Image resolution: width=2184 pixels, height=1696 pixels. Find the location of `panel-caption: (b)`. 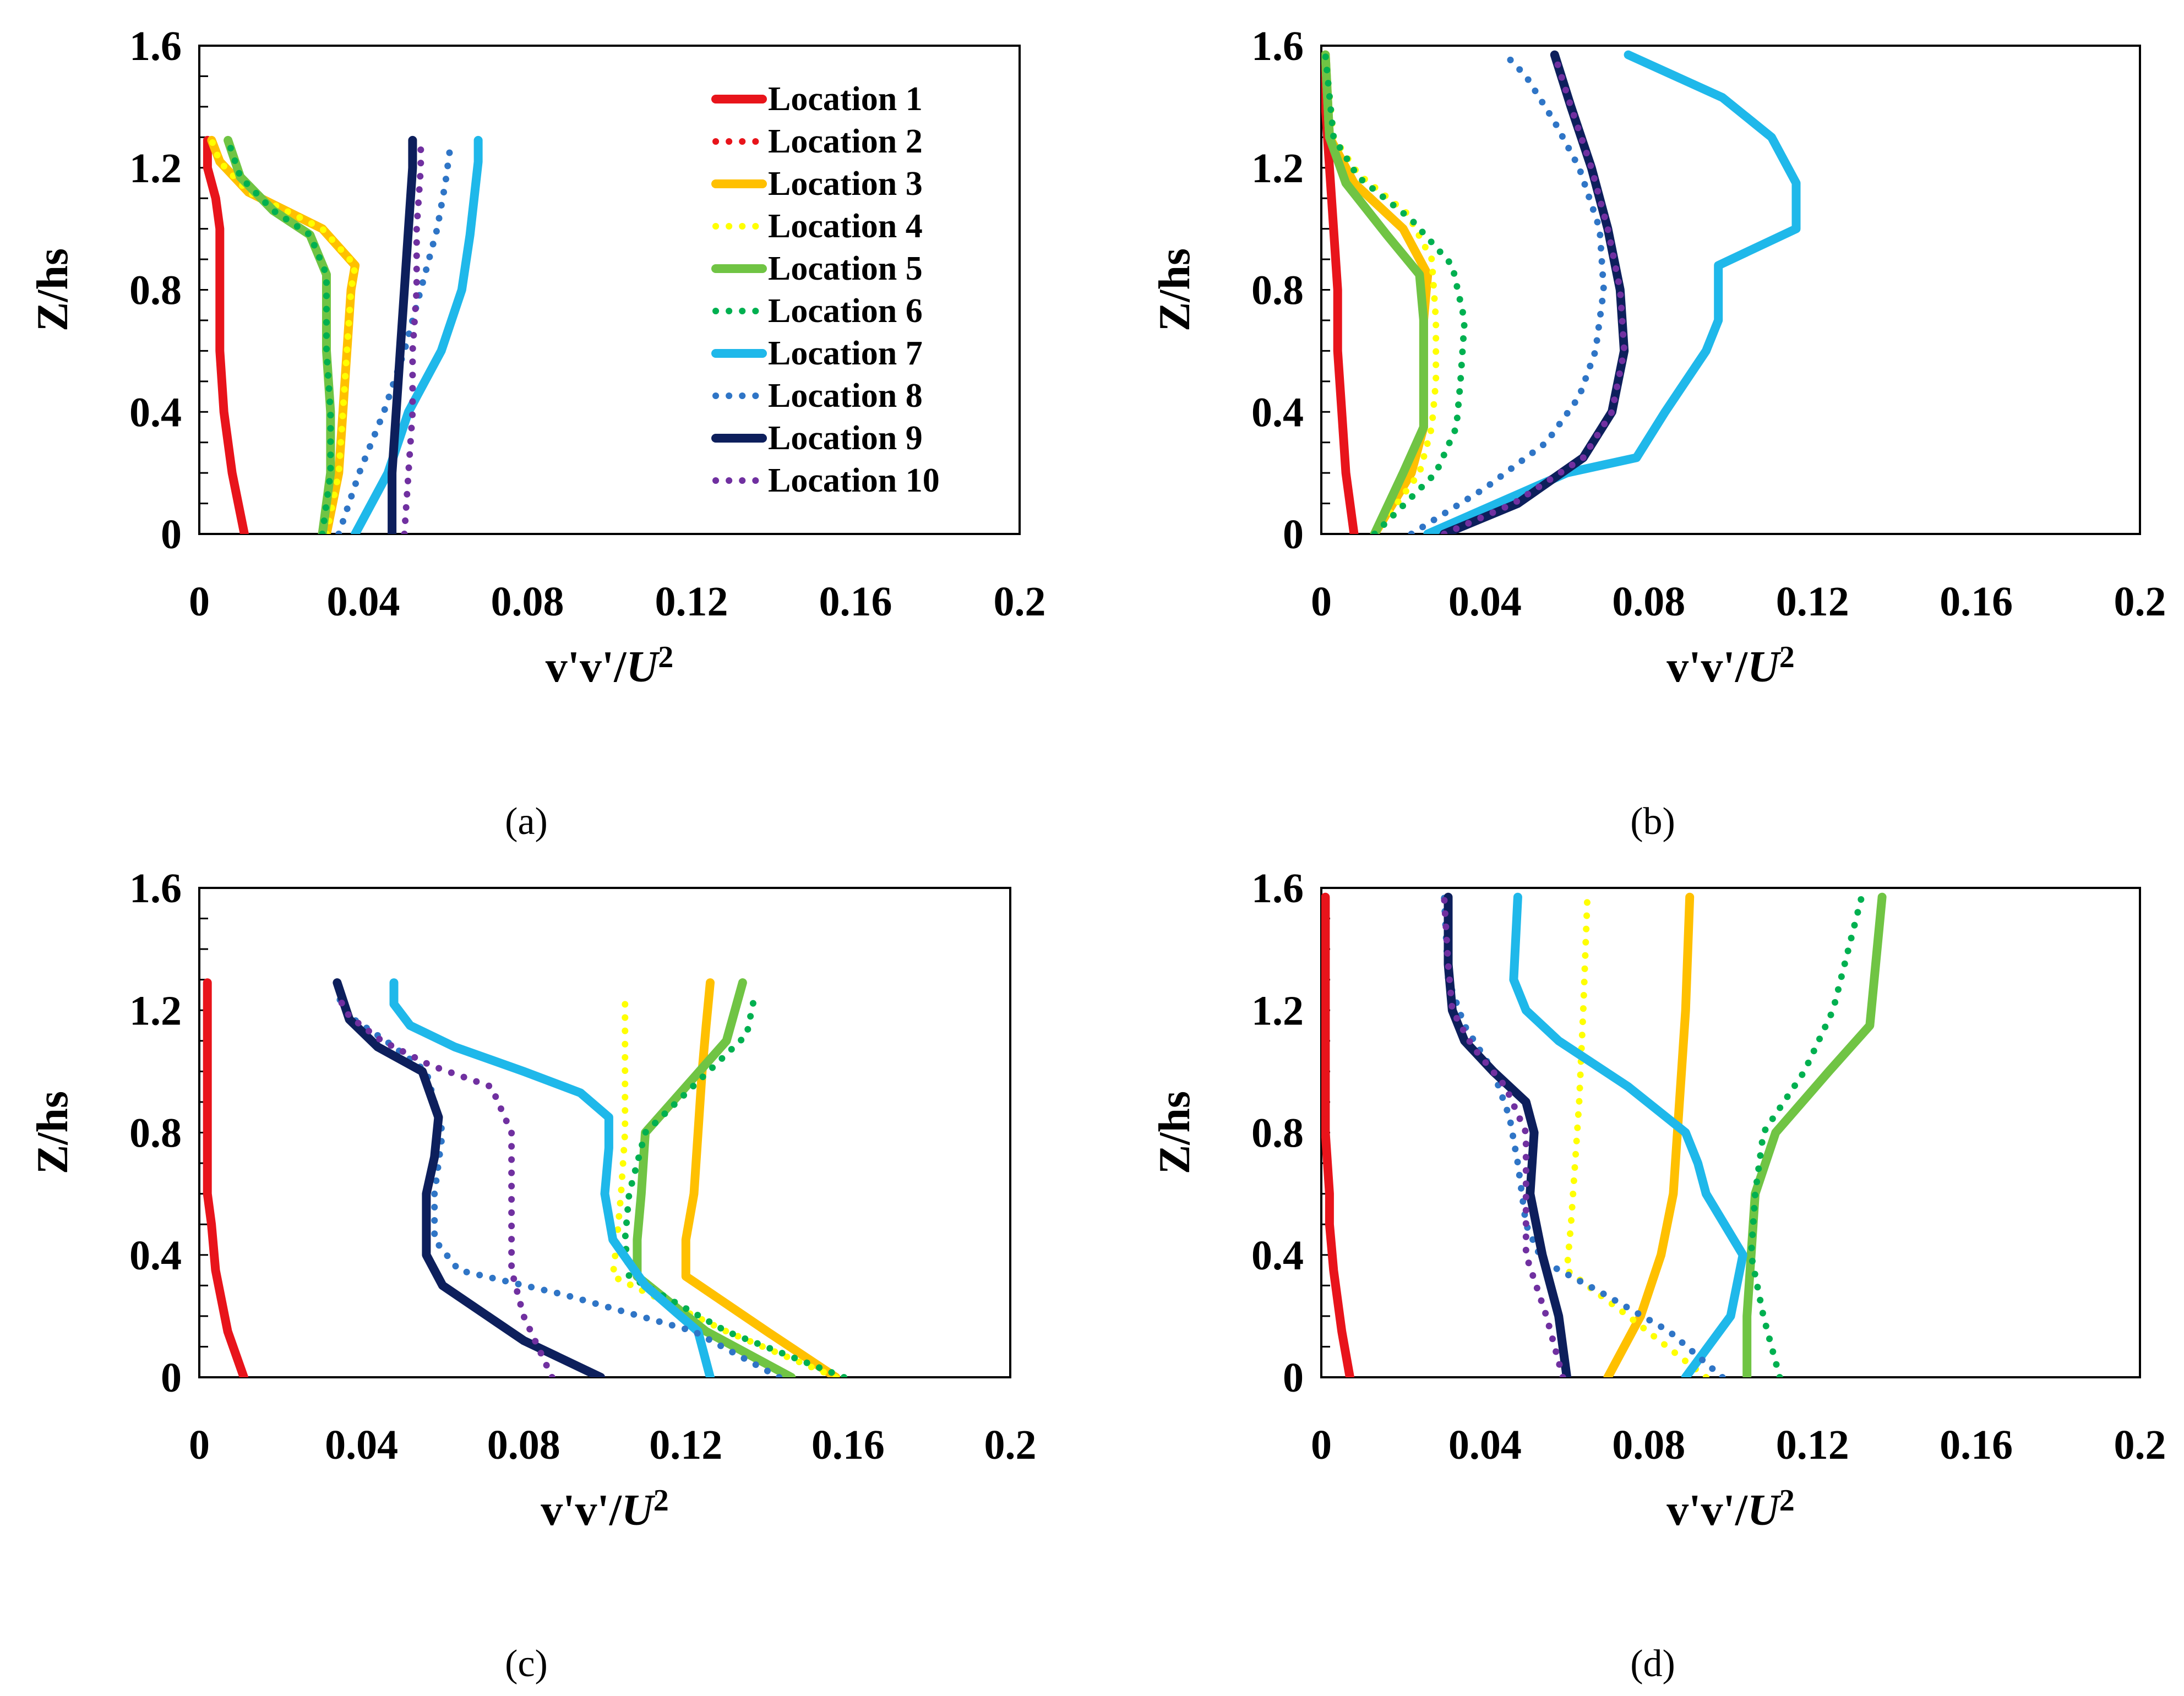

panel-caption: (b) is located at coordinates (1652, 822).